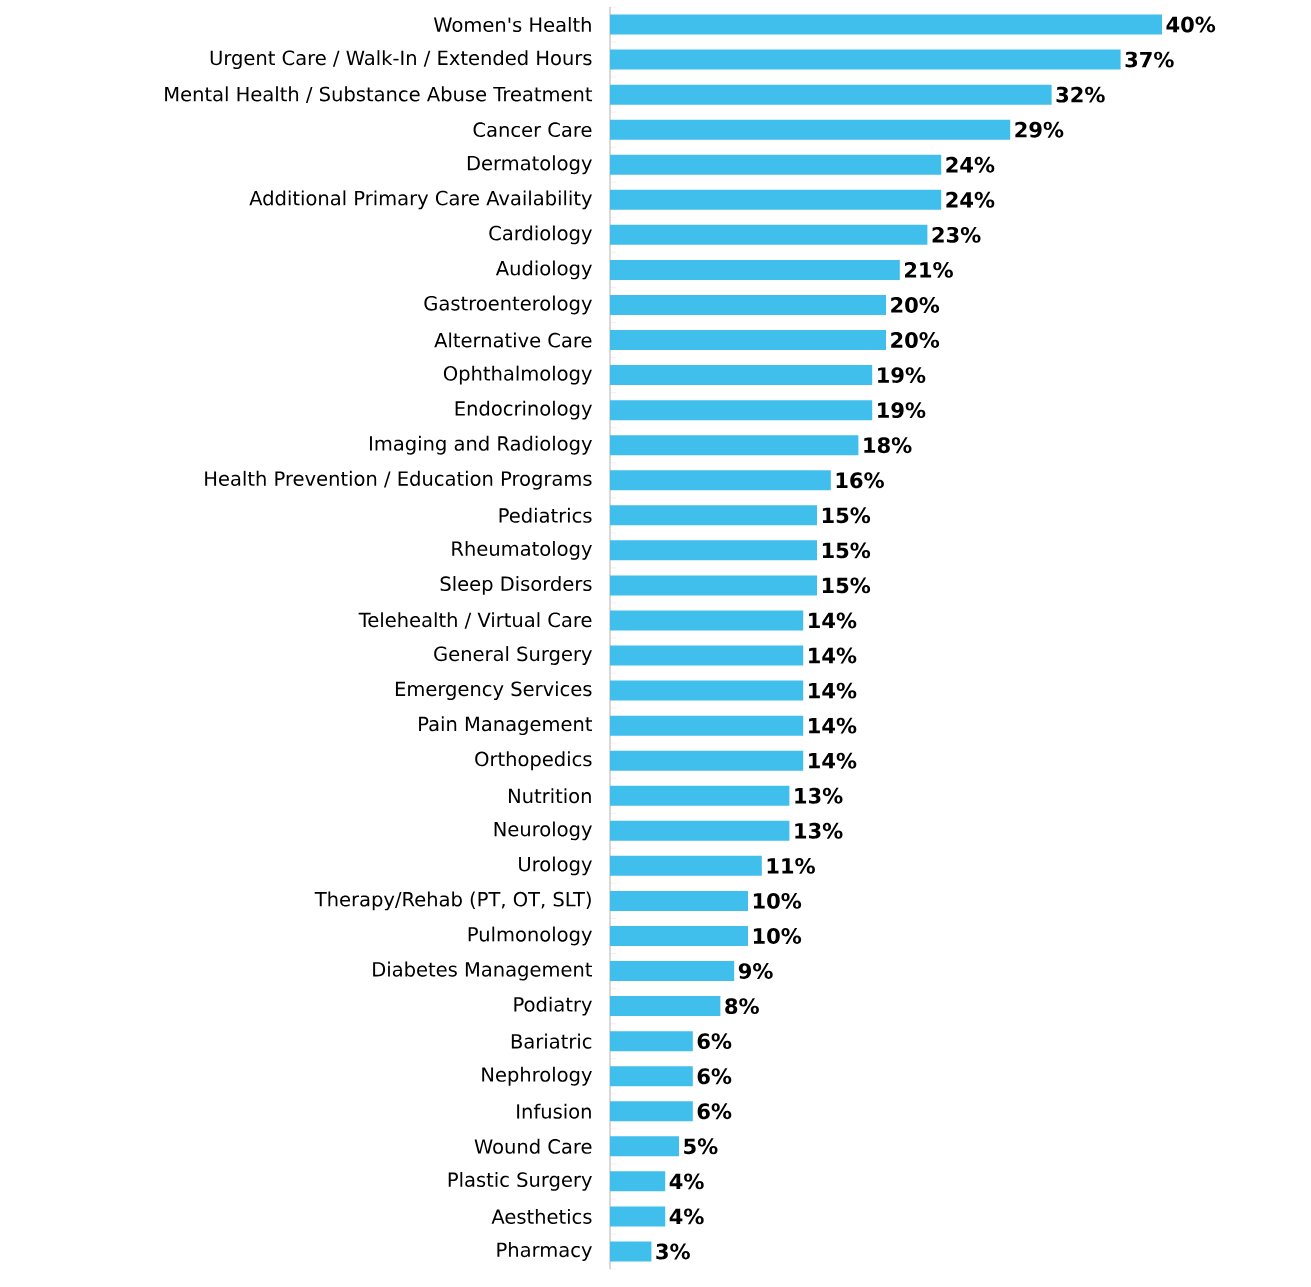 The width and height of the screenshot is (1311, 1287). Describe the element at coordinates (543, 270) in the screenshot. I see `y-tick-label: Audiology` at that location.